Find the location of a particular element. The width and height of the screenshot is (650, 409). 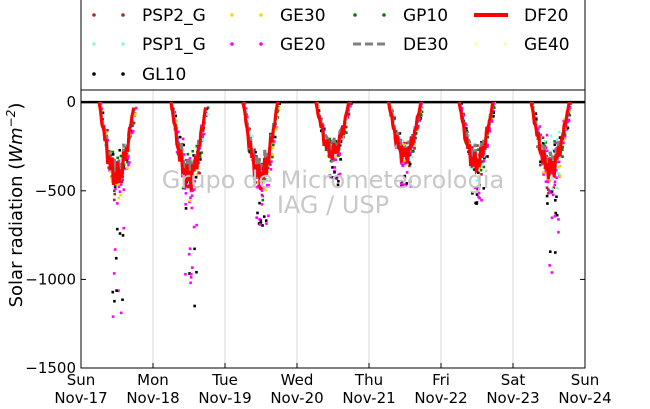

y-axis-label-unit: Wm is located at coordinates (16, 144).